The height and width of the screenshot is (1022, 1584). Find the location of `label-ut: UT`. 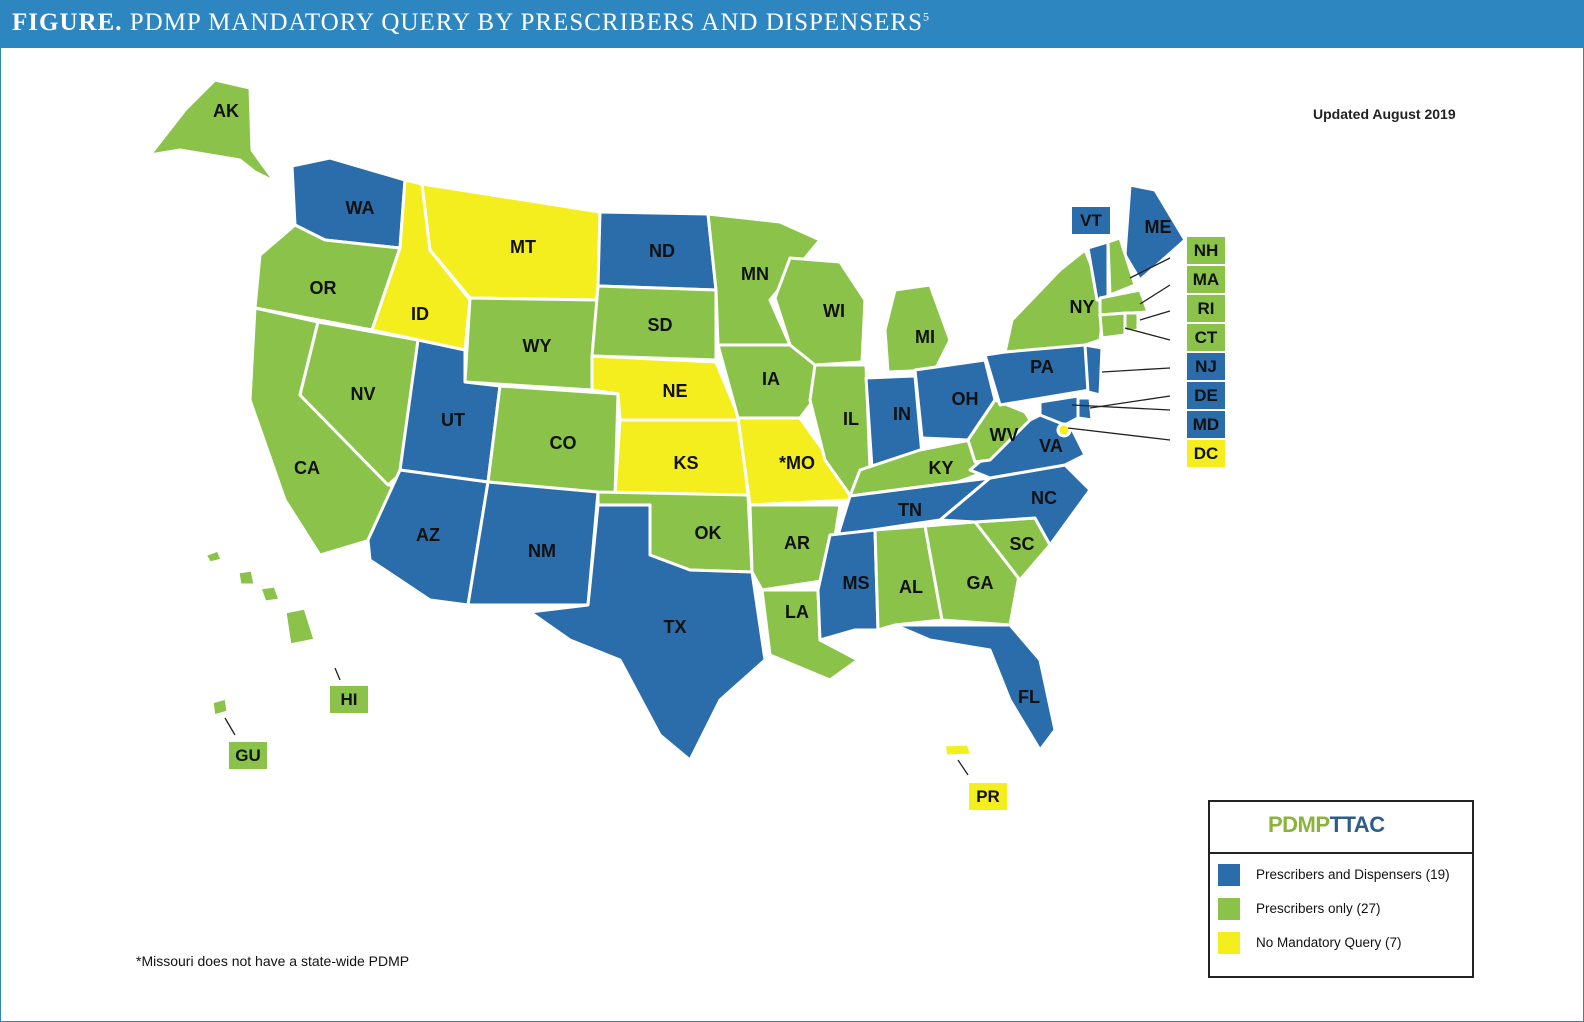

label-ut: UT is located at coordinates (453, 420).